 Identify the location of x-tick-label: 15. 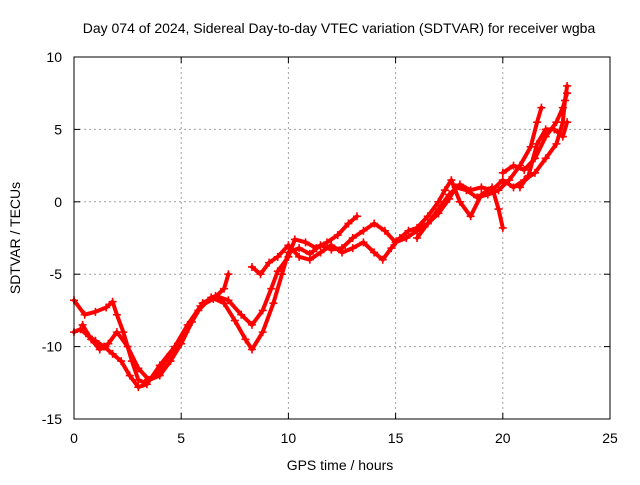
(396, 438).